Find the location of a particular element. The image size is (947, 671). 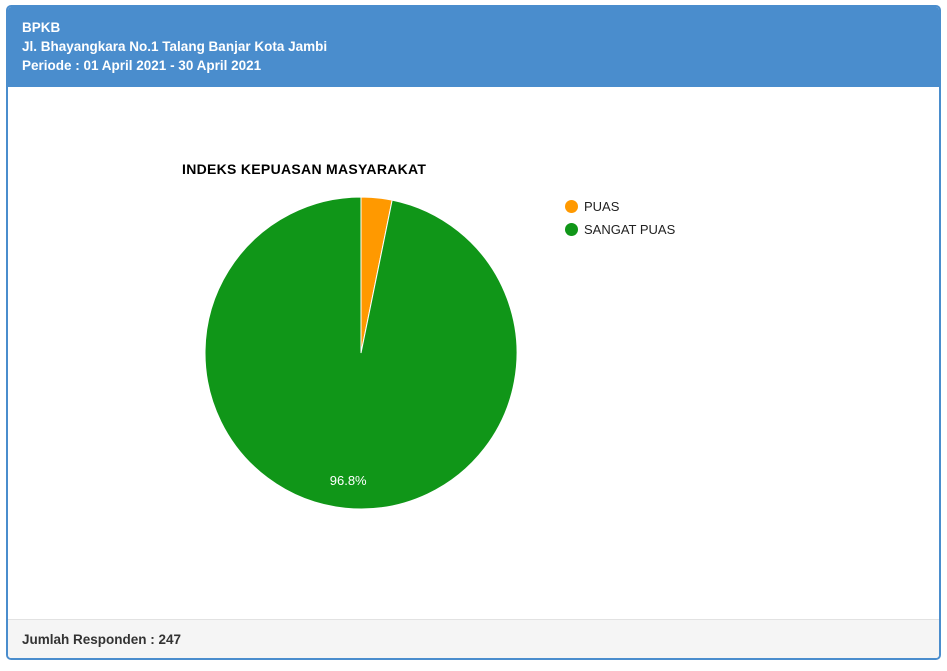

chart-legend: PUAS SANGAT PUAS is located at coordinates (620, 218).